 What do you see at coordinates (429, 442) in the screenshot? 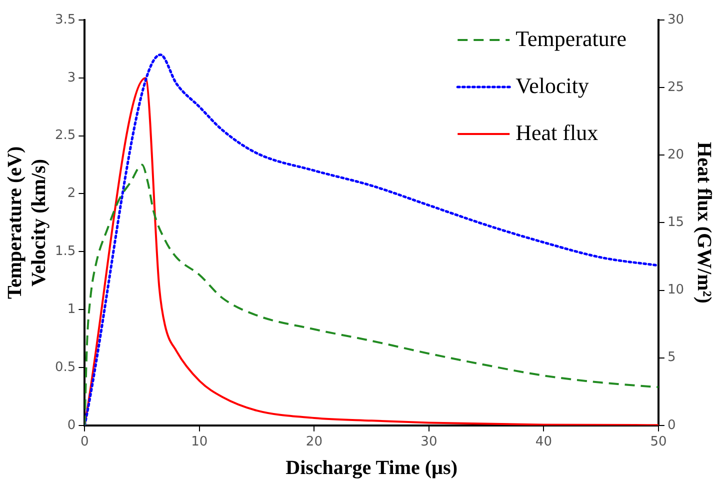
I see `x-tick-label: 30` at bounding box center [429, 442].